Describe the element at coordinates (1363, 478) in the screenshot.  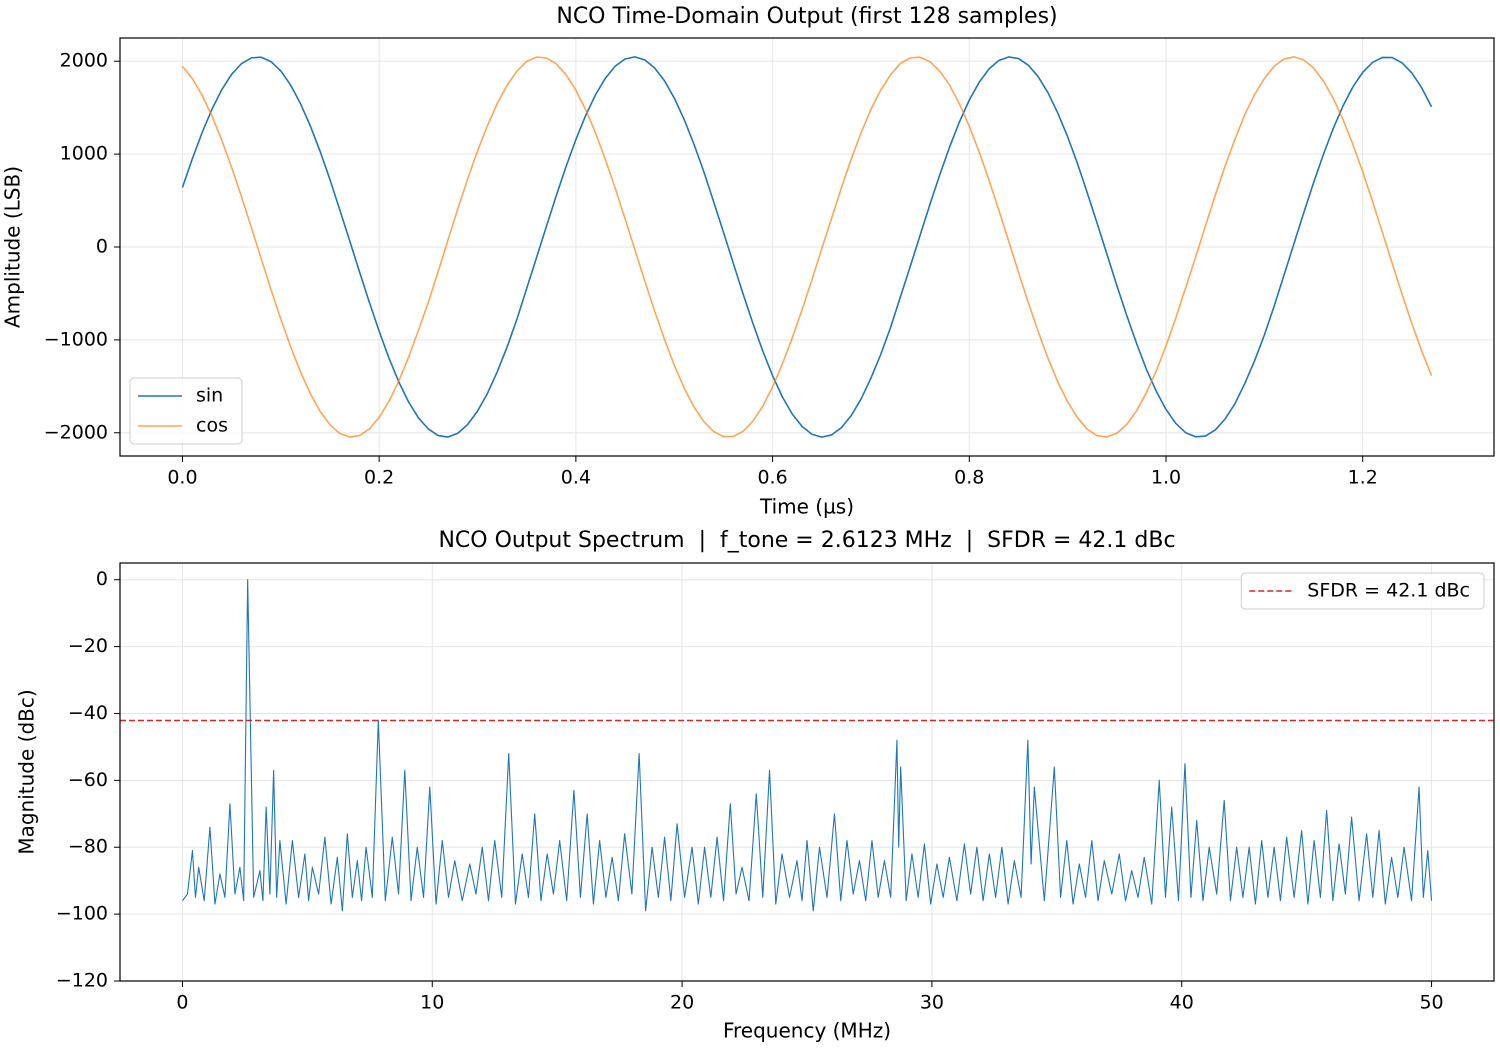
I see `x-tick-label: 1.2` at that location.